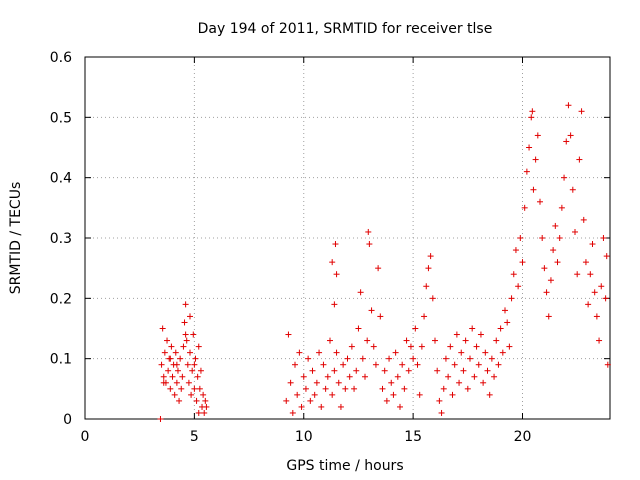 The height and width of the screenshot is (480, 640). I want to click on x-tick-label: 5, so click(194, 437).